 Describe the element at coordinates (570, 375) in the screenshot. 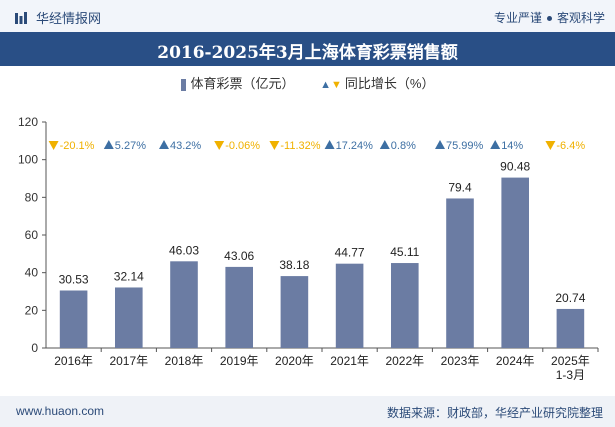

I see `x-tick-label: 1-3月` at that location.